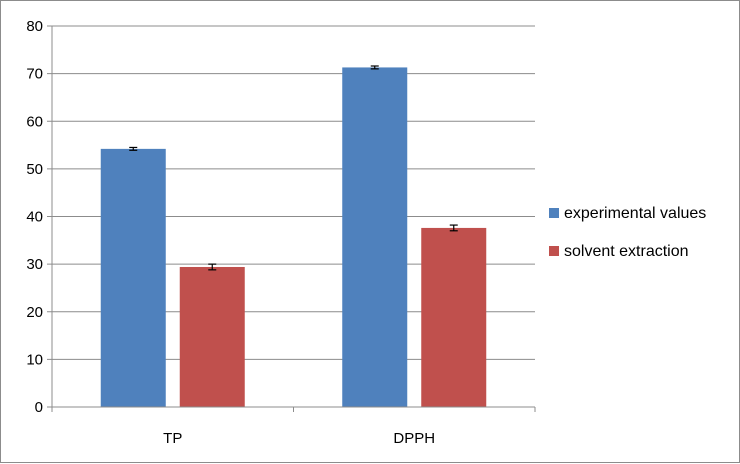 Image resolution: width=740 pixels, height=464 pixels. Describe the element at coordinates (34, 169) in the screenshot. I see `y-tick-label: 50` at that location.